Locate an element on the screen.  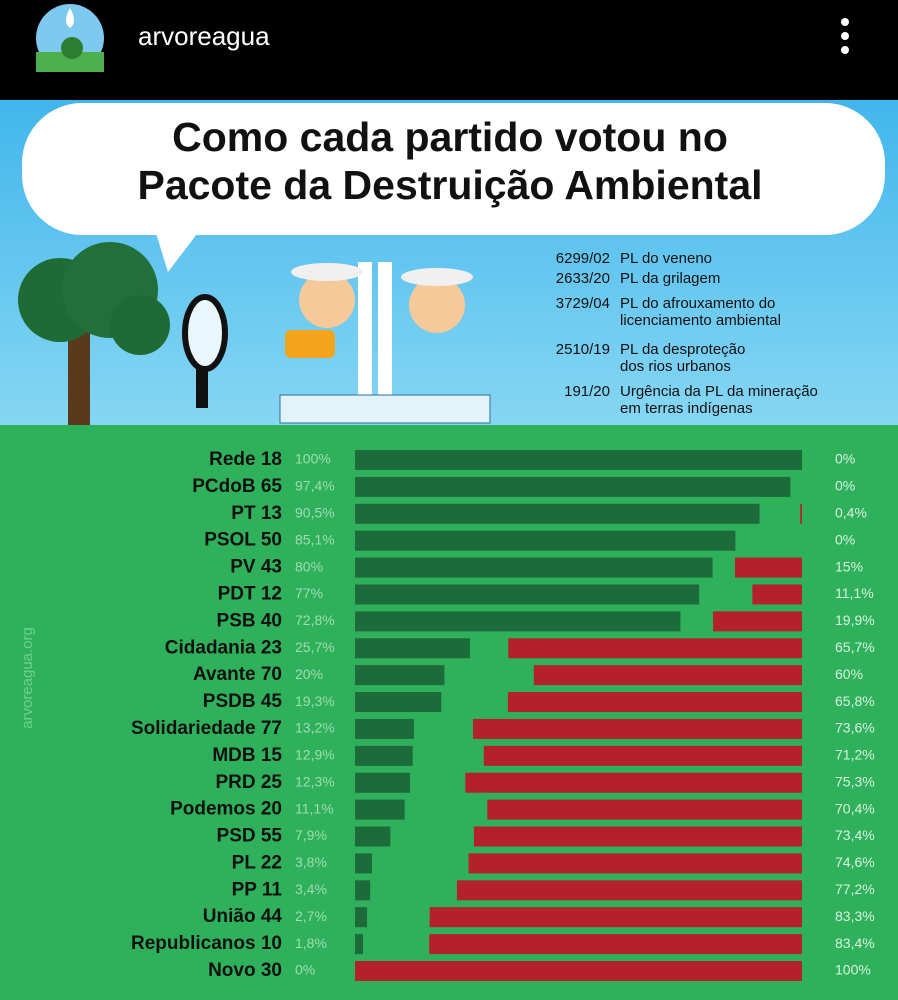
party-label: MDB 15 is located at coordinates (247, 755).